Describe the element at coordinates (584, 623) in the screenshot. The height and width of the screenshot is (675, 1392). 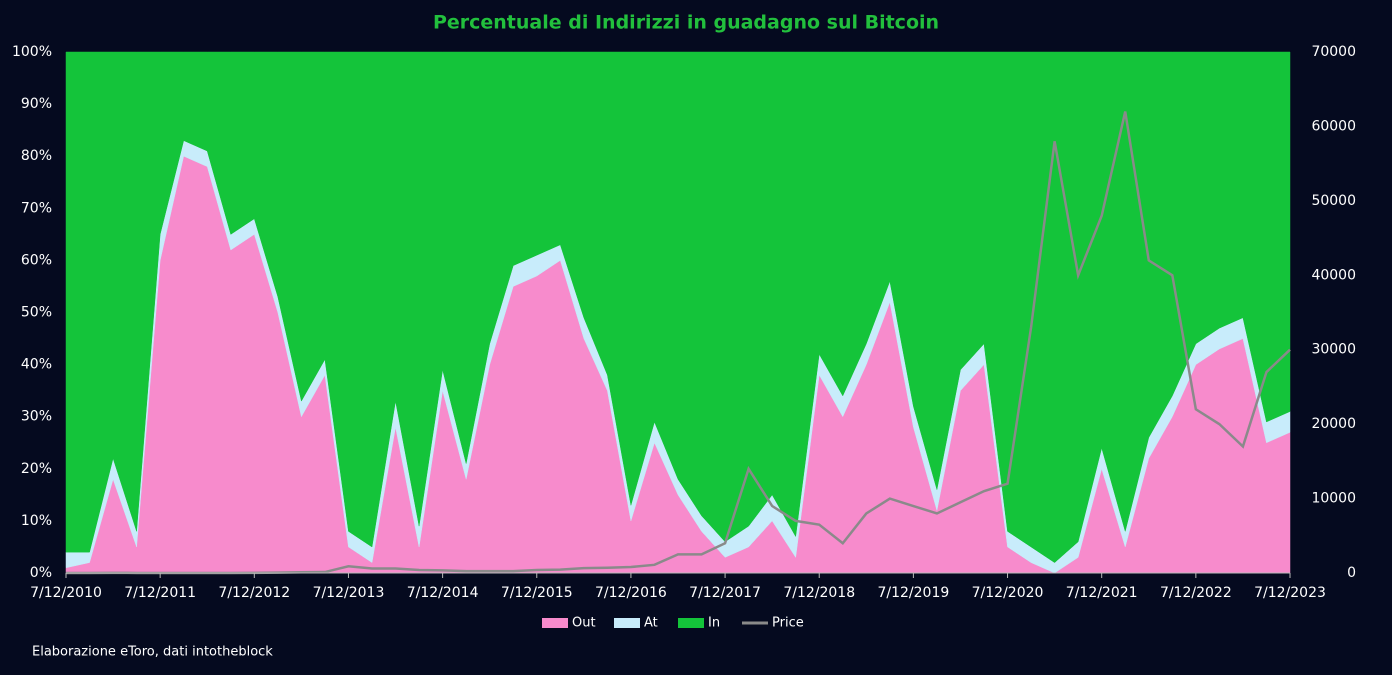
I see `legend-label: Out` at that location.